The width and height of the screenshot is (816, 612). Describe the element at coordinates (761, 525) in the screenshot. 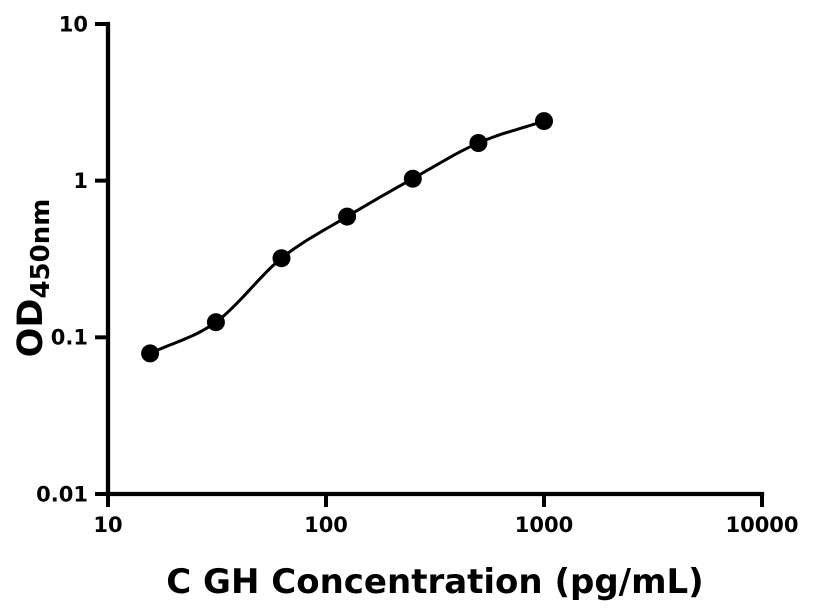

I see `x-tick-label-10000: 10000` at that location.